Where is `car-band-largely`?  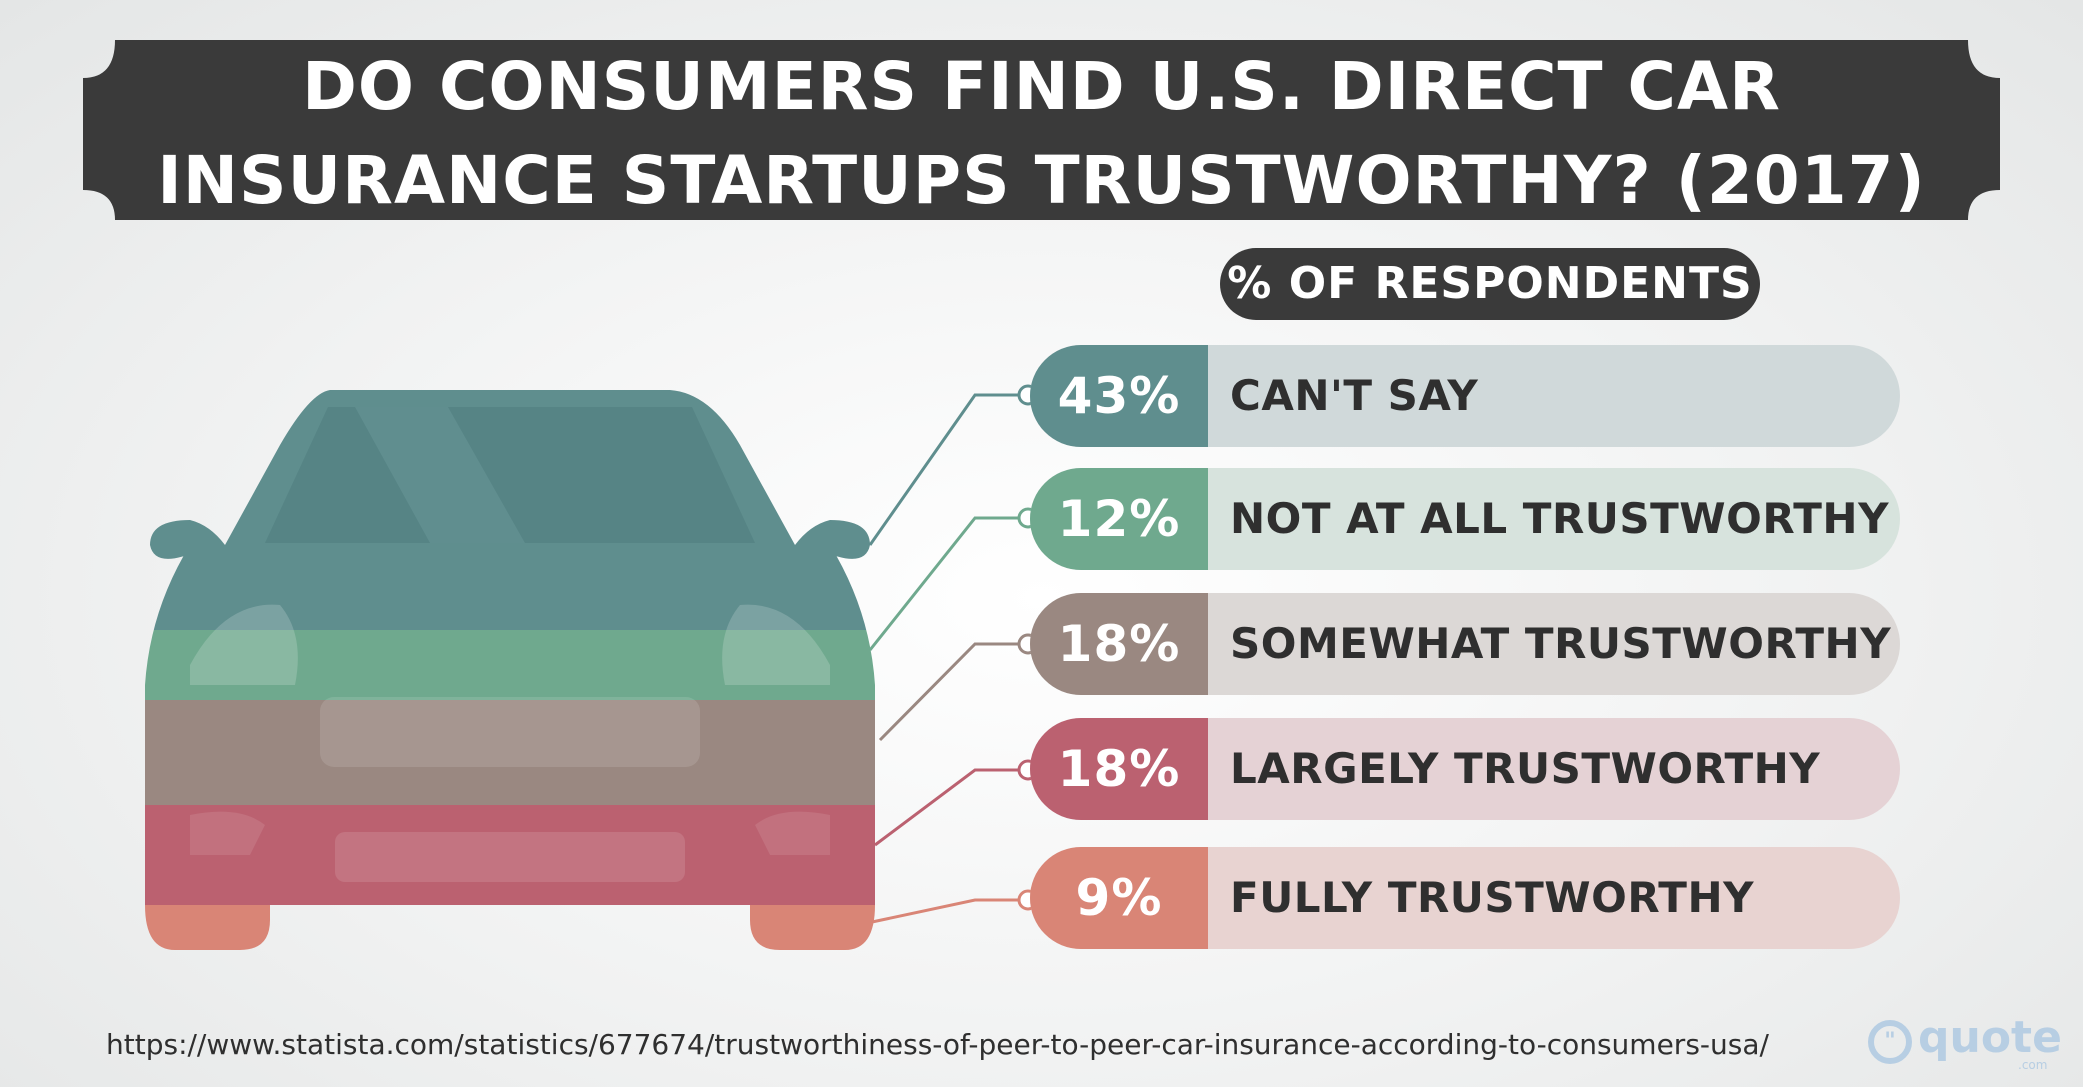
car-band-largely is located at coordinates (510, 855).